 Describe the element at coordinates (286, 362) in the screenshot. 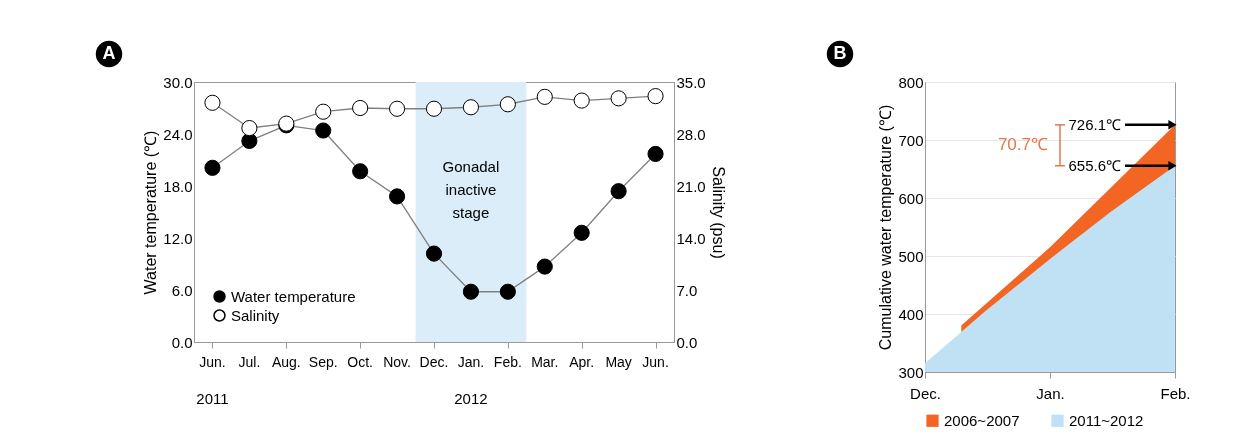

I see `x-tick-label: Aug.` at that location.